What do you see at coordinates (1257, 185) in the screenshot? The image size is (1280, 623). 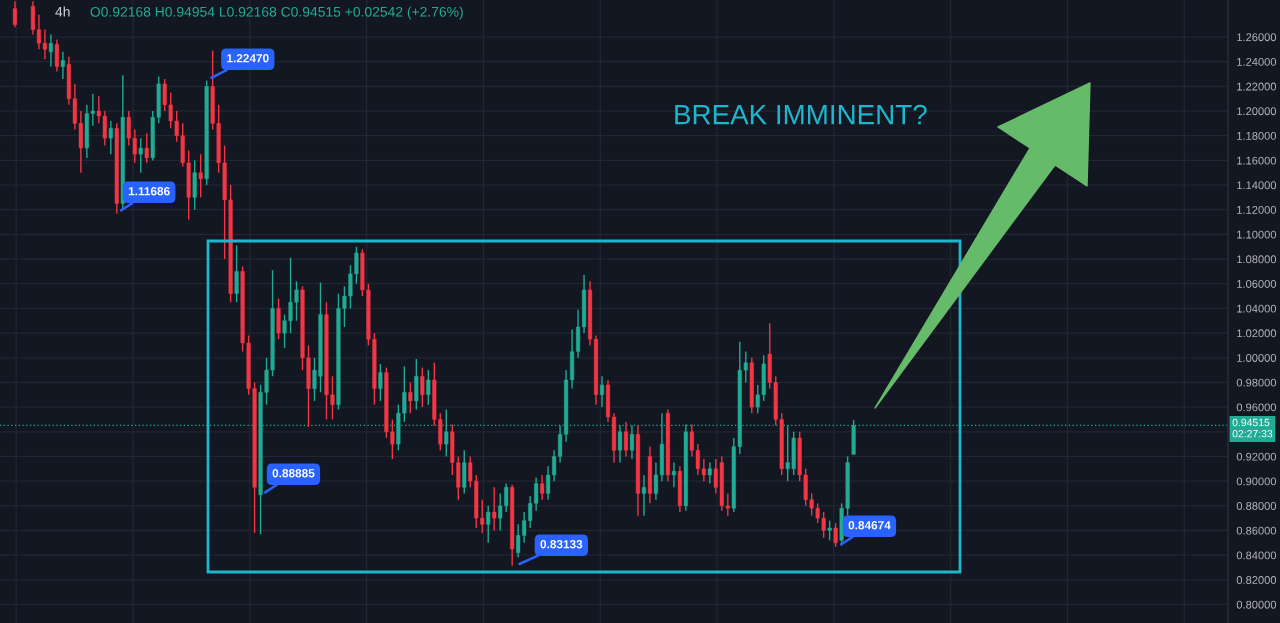 I see `y-tick-label: 1.14000` at bounding box center [1257, 185].